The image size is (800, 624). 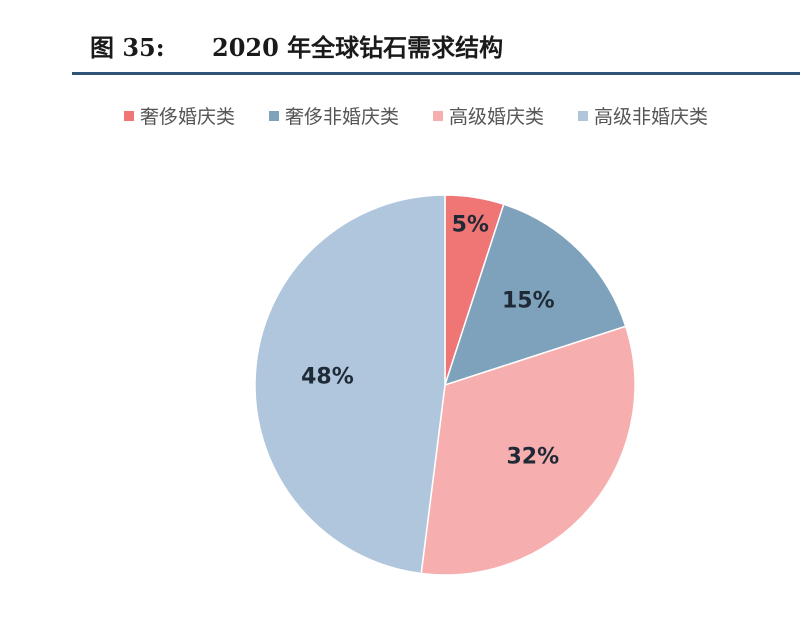 What do you see at coordinates (188, 117) in the screenshot?
I see `legend-label: 奢侈婚庆类` at bounding box center [188, 117].